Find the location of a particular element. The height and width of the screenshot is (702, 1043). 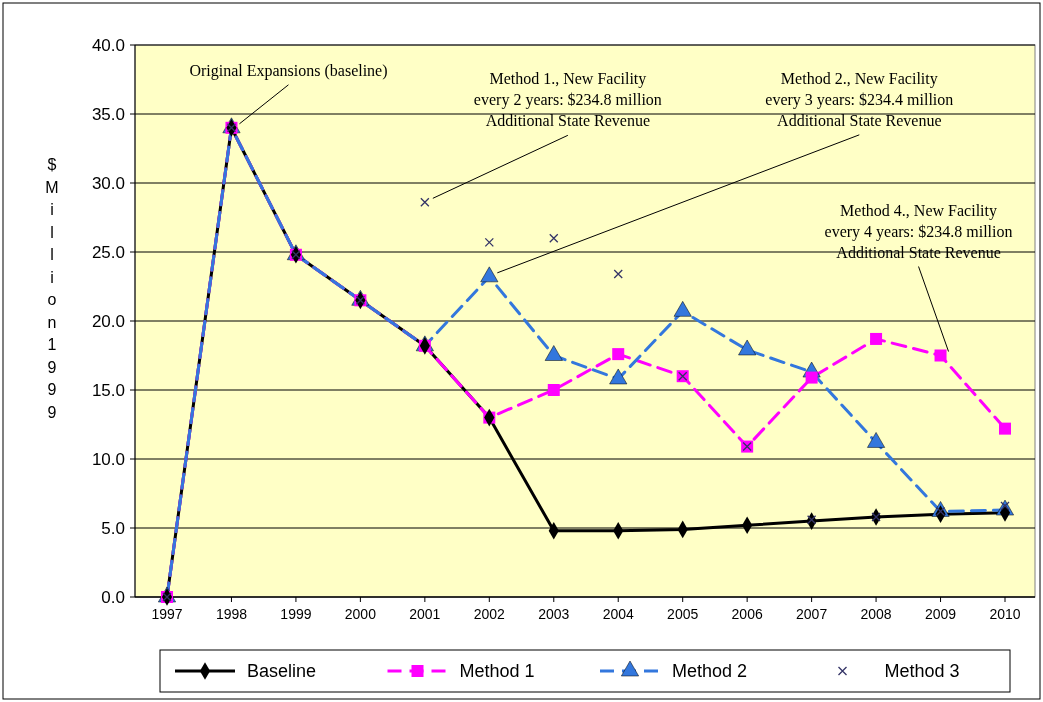

x-tick-label: 2006 is located at coordinates (747, 614).